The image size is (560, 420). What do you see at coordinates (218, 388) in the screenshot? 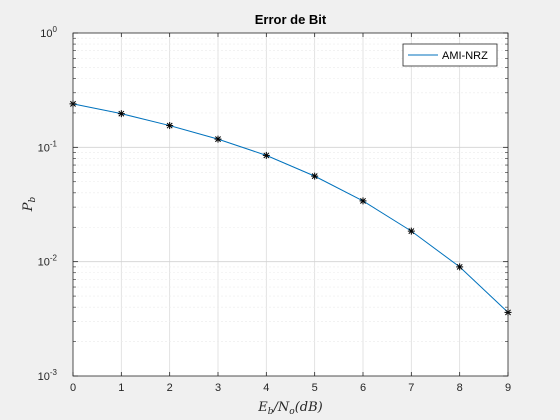
I see `x-tick-label: 3` at bounding box center [218, 388].